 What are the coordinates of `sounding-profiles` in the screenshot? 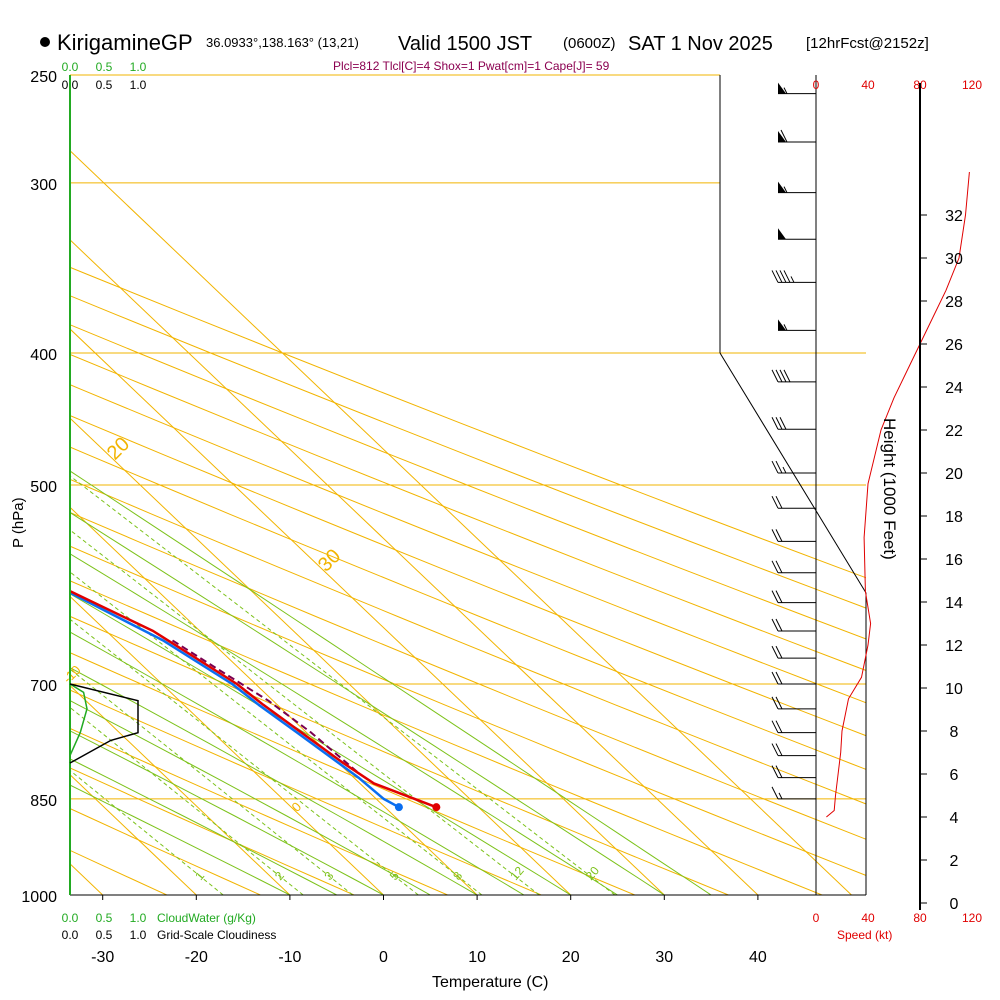 It's located at (255, 700).